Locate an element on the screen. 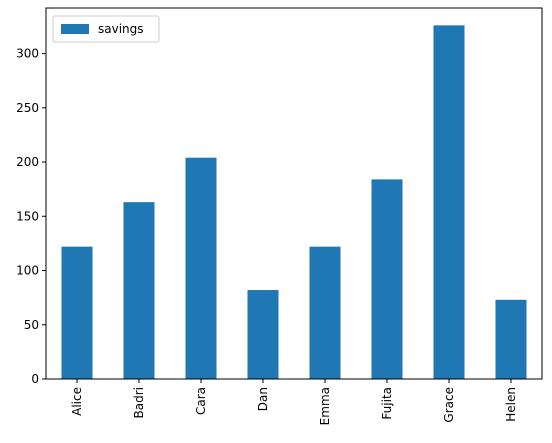 Image resolution: width=552 pixels, height=443 pixels. legend-swatch is located at coordinates (75, 29).